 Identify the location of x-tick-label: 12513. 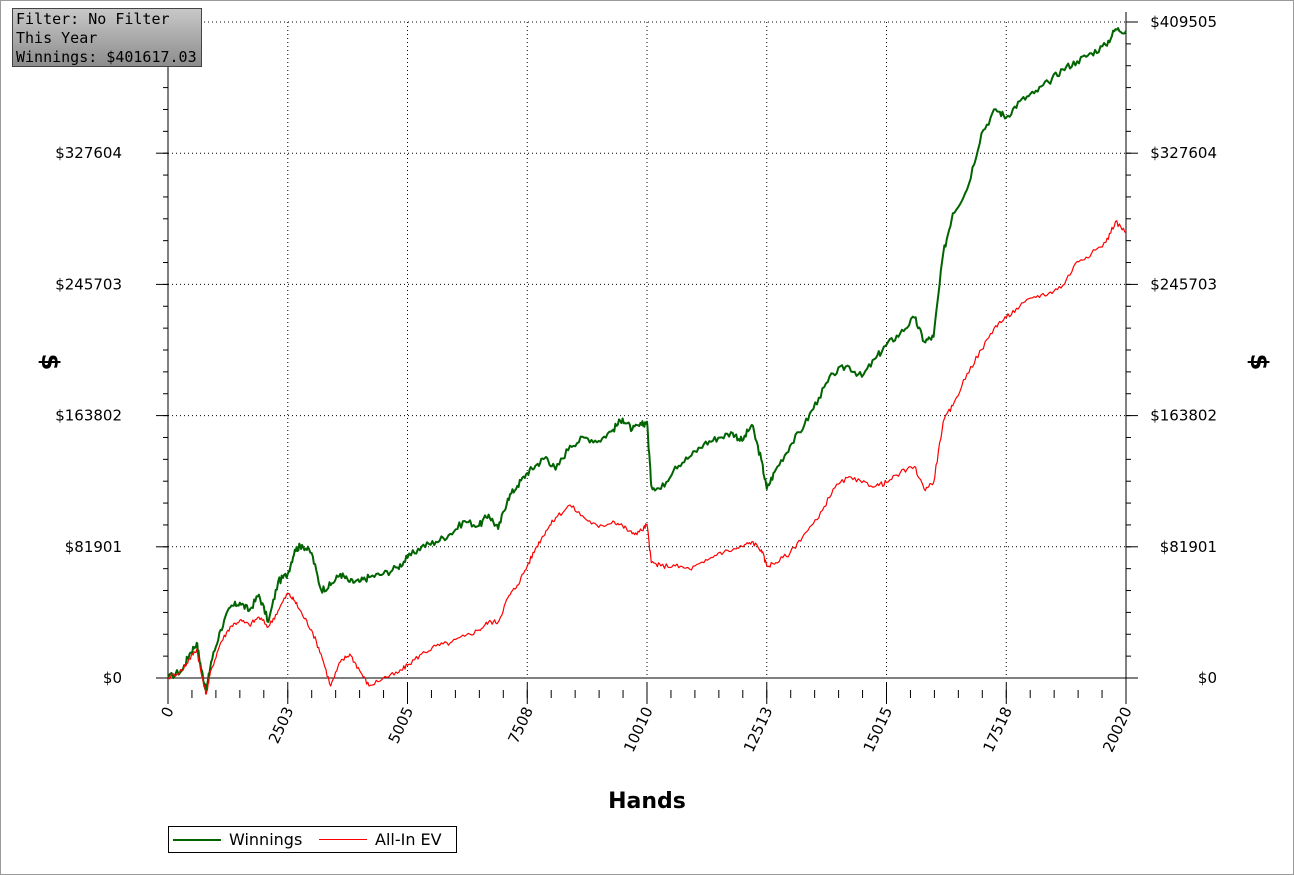
(758, 729).